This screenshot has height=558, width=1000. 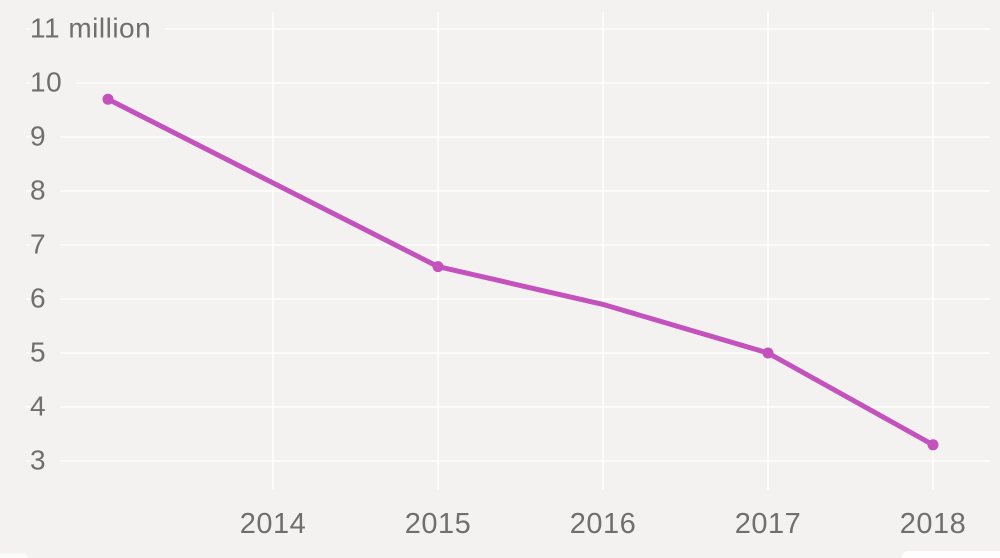 I want to click on y-tick-label-9: 9, so click(x=45, y=136).